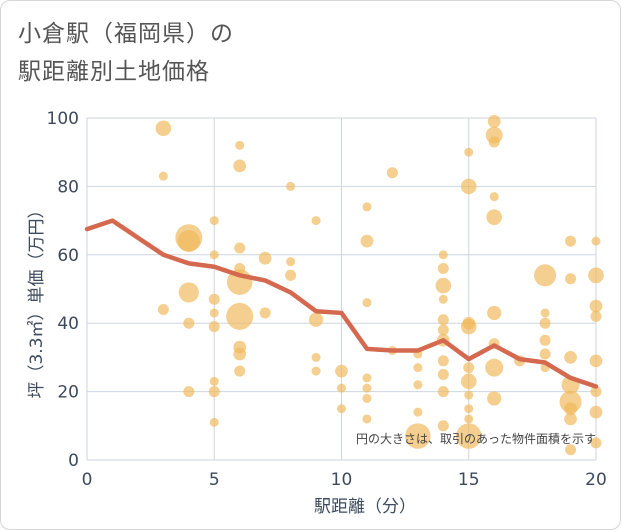 The height and width of the screenshot is (530, 621). What do you see at coordinates (126, 34) in the screenshot?
I see `chart-title: 小倉駅（福岡県）の` at bounding box center [126, 34].